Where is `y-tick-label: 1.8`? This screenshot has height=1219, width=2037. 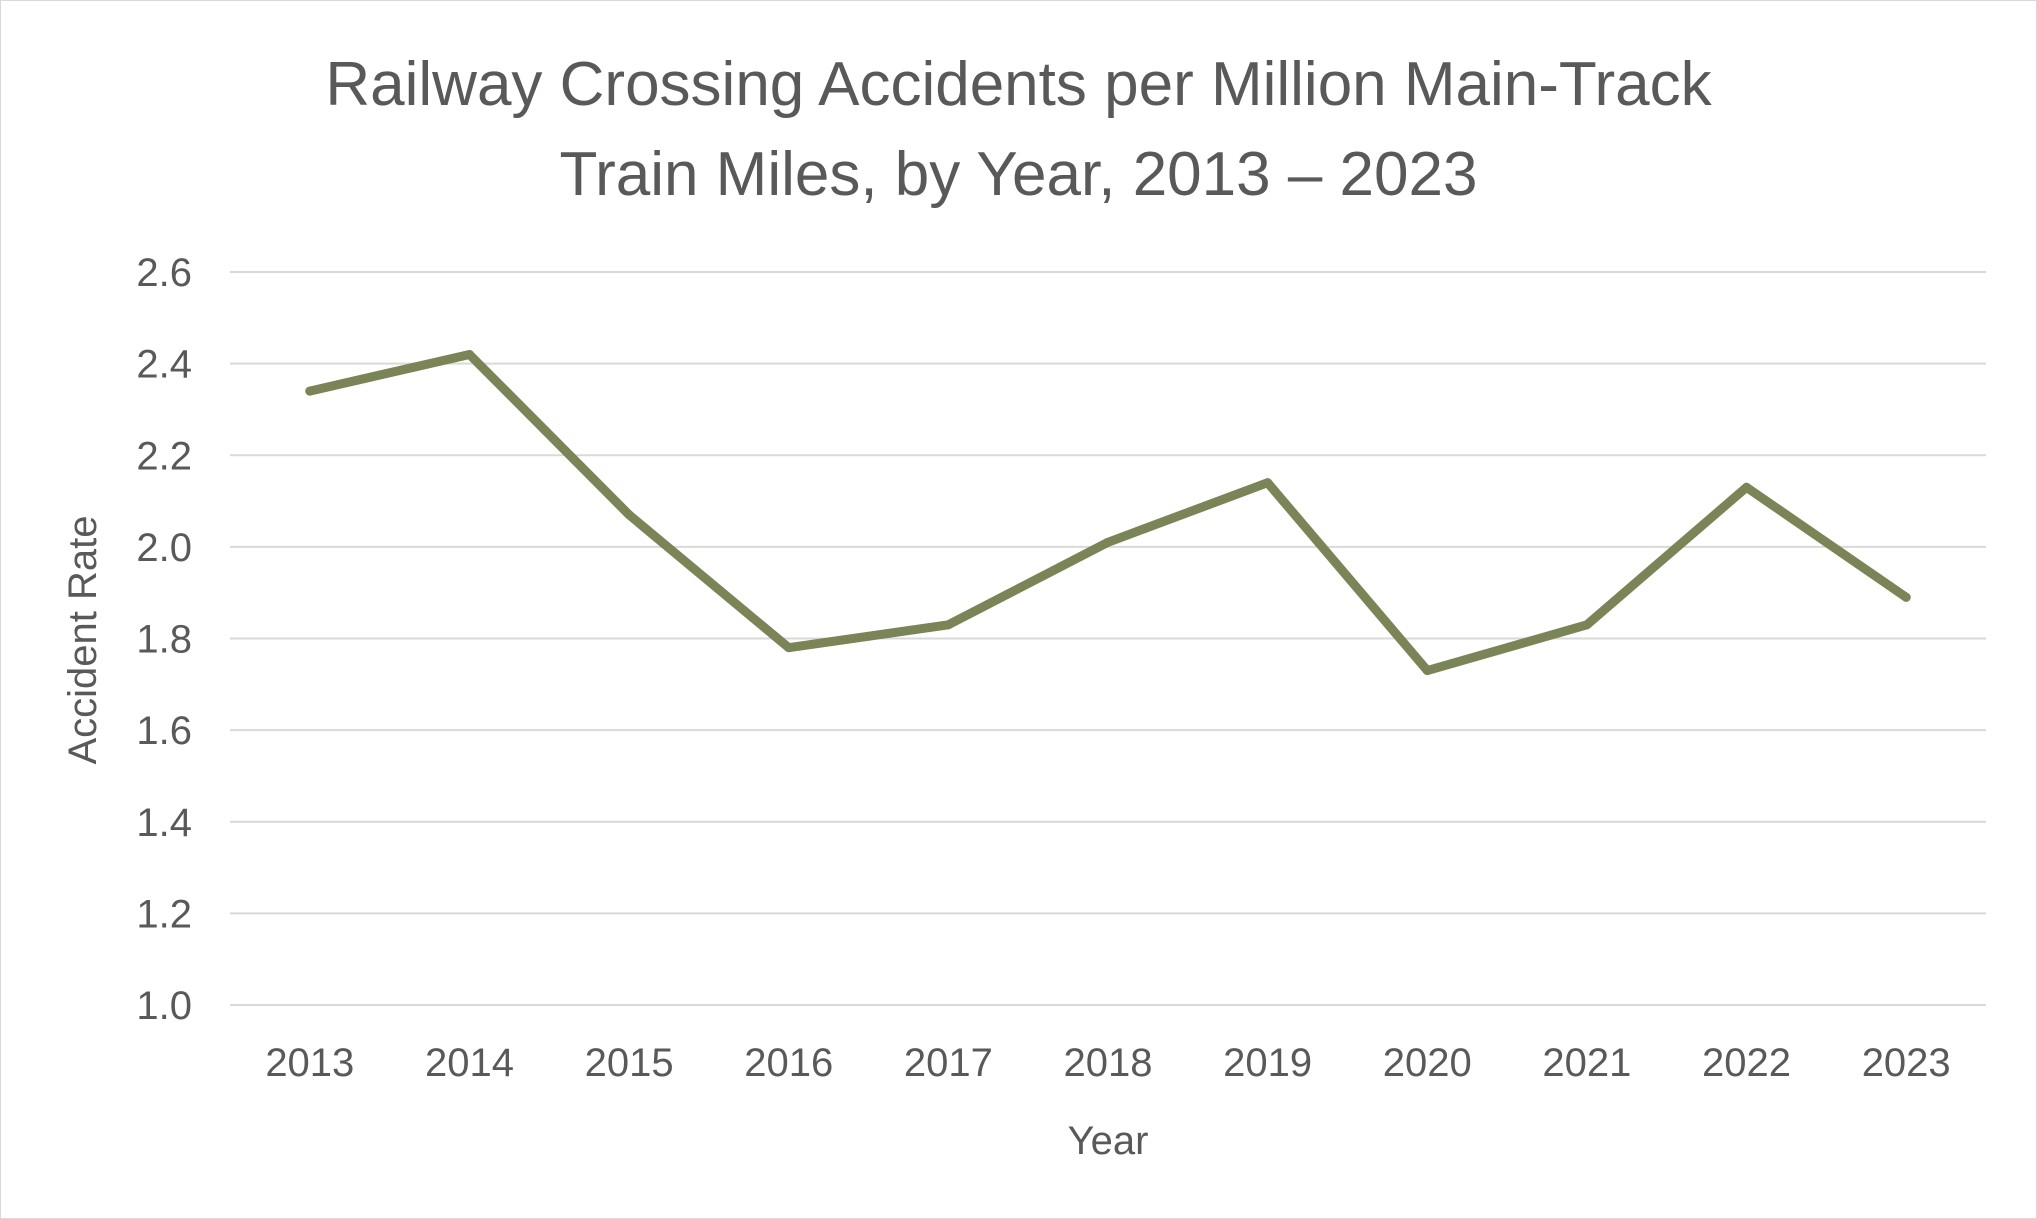 y-tick-label: 1.8 is located at coordinates (164, 640).